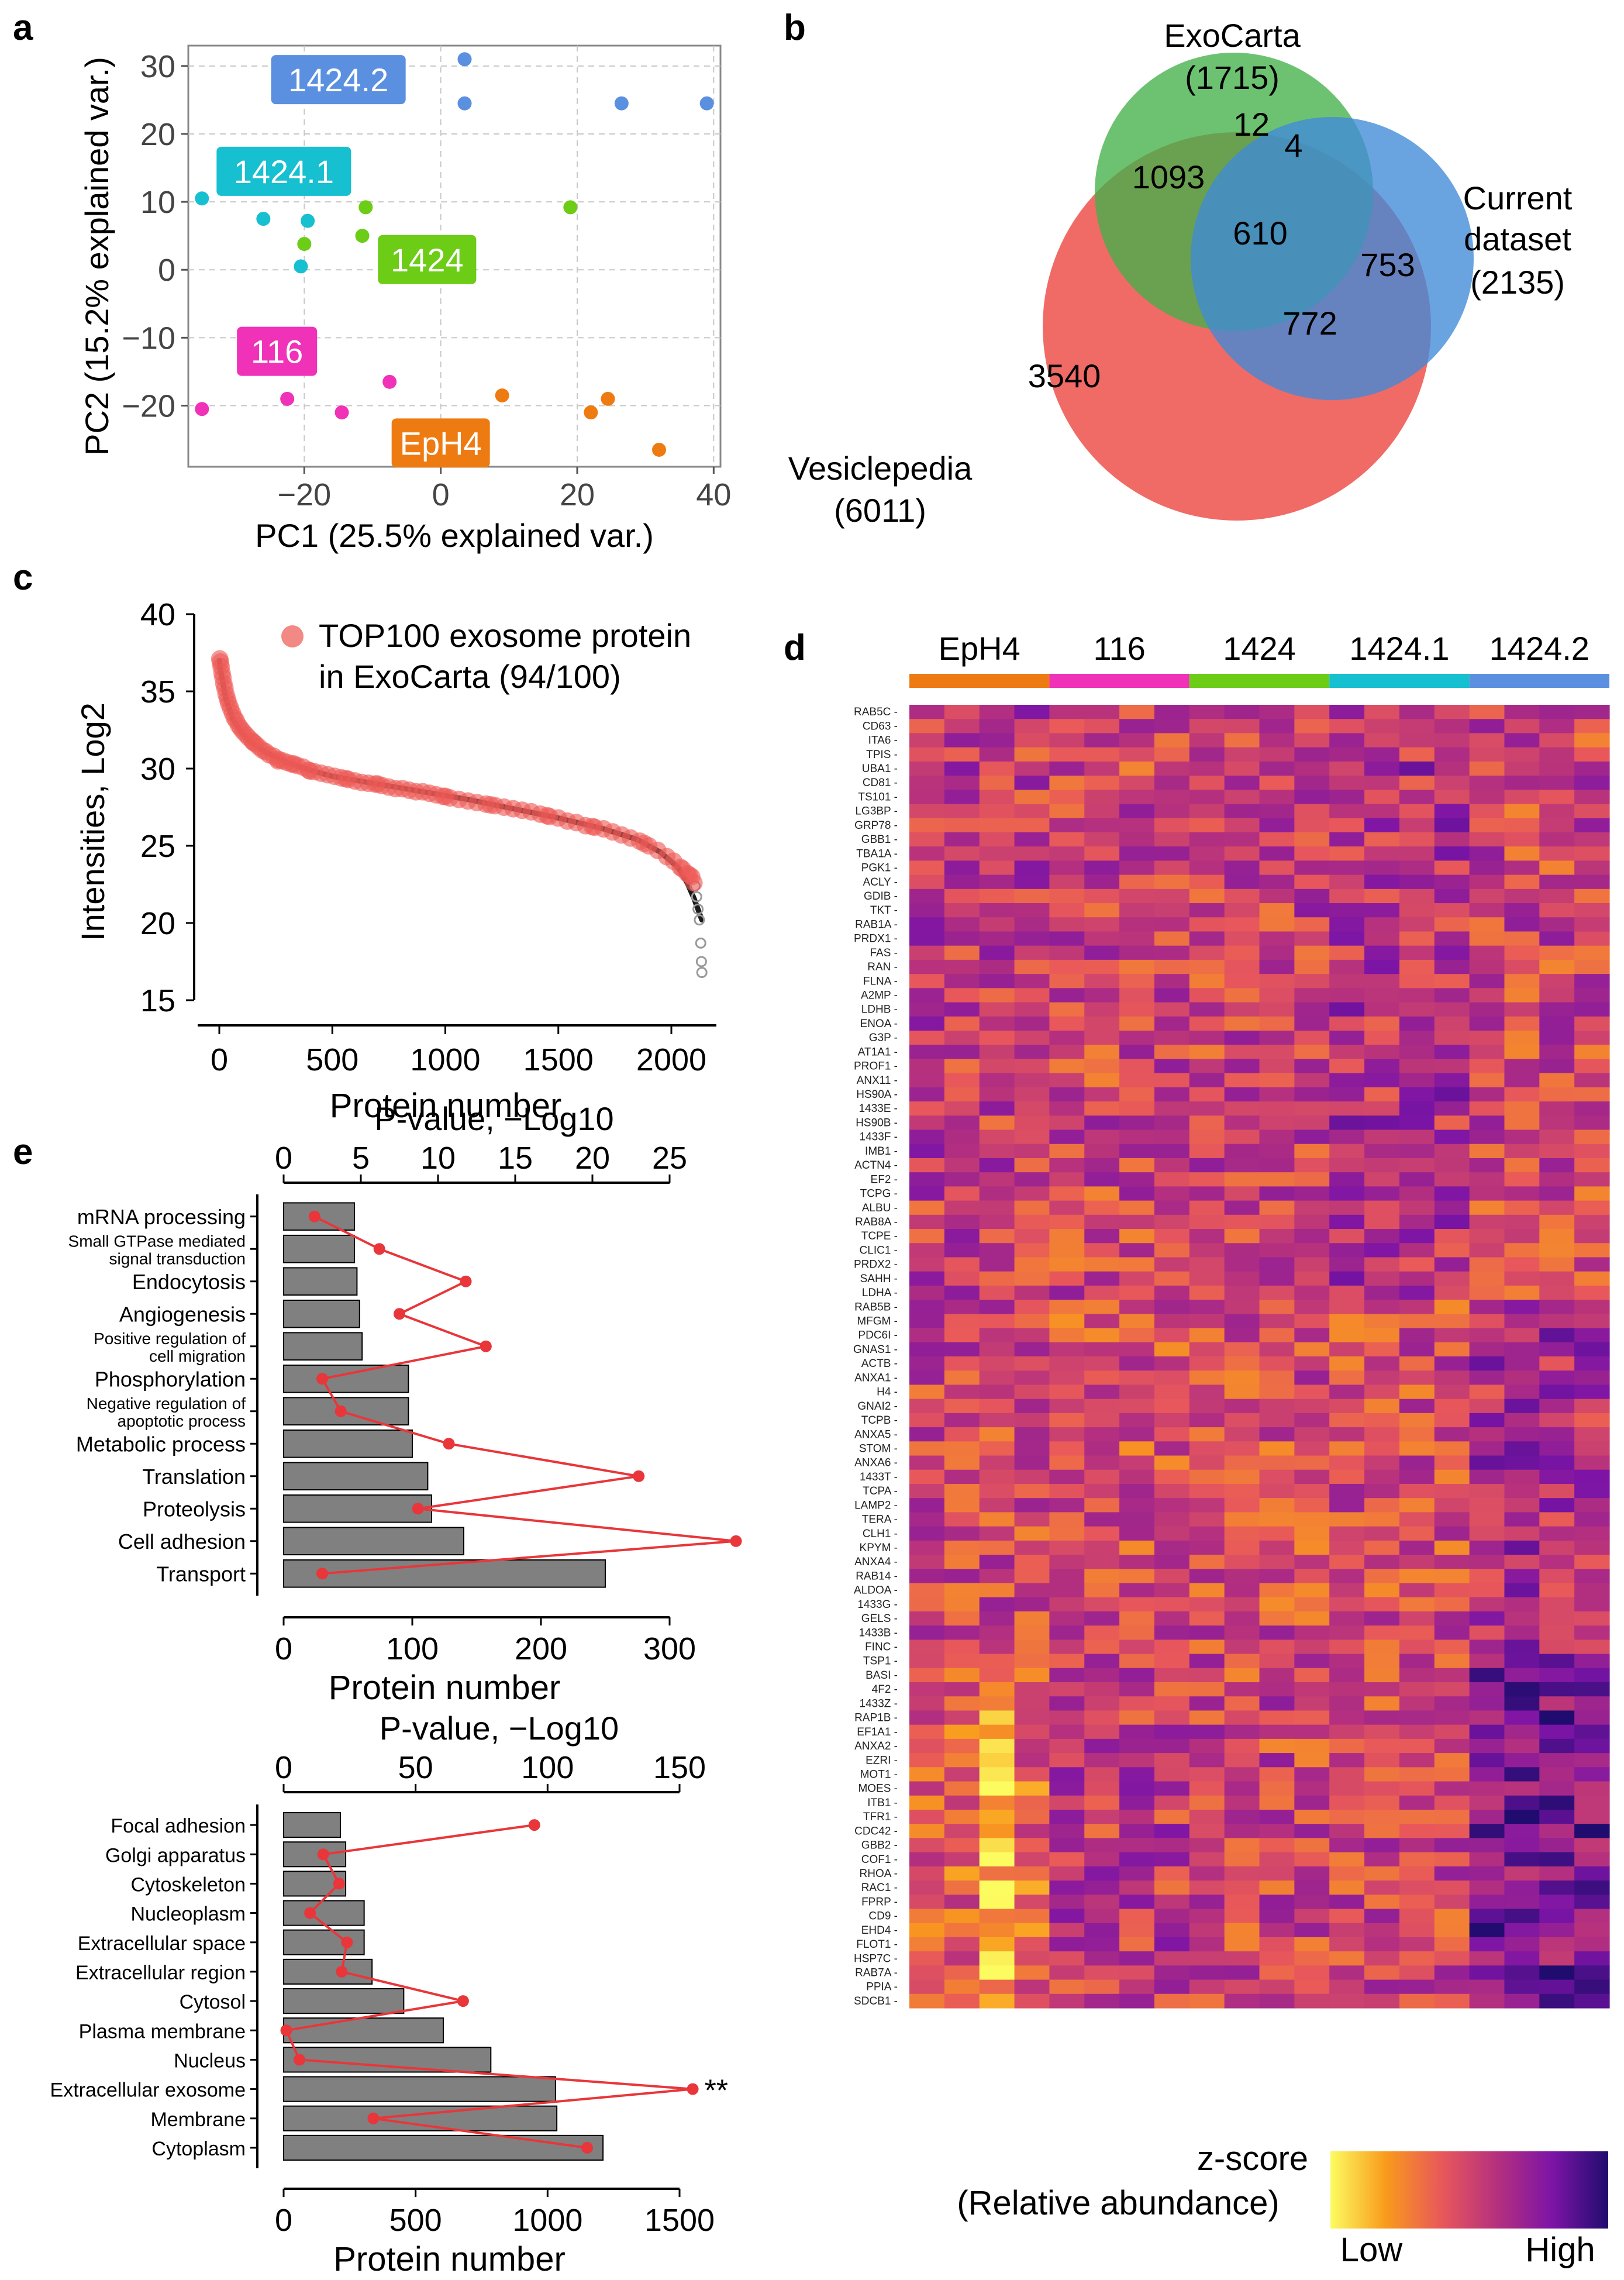  What do you see at coordinates (157, 67) in the screenshot?
I see `pca-y-tick-label: 30` at bounding box center [157, 67].